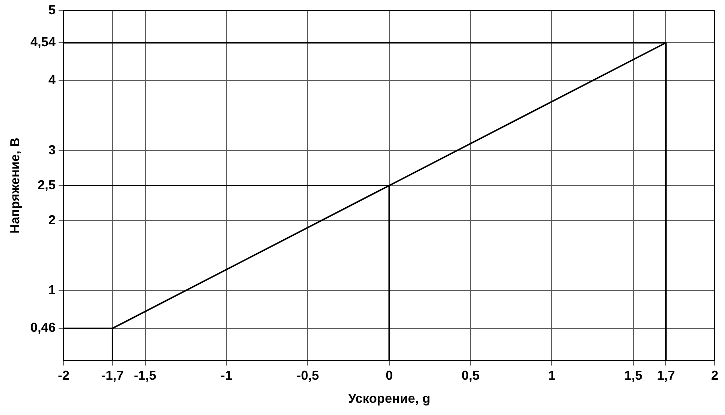  What do you see at coordinates (43, 328) in the screenshot?
I see `y-tick-label: 0,46` at bounding box center [43, 328].